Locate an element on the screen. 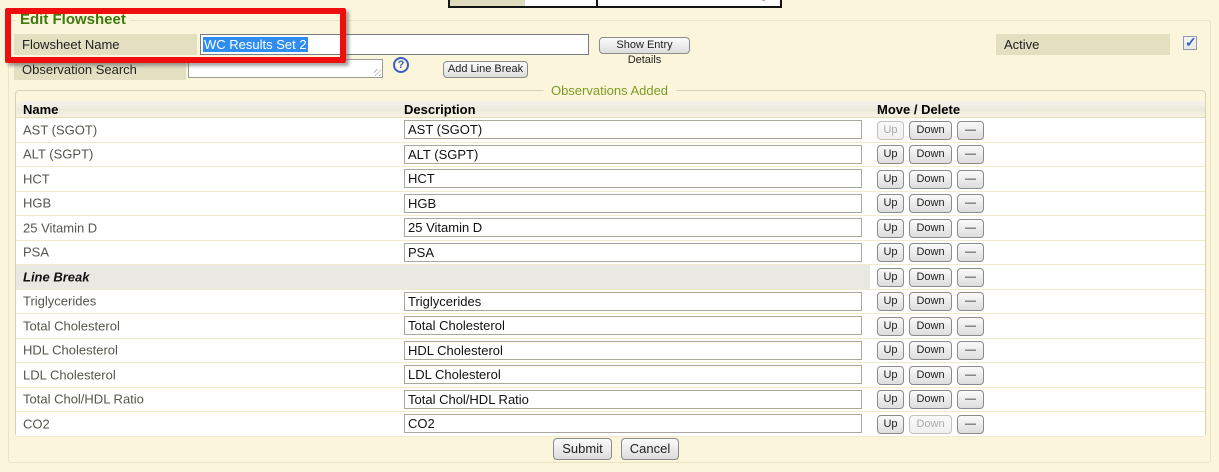 The height and width of the screenshot is (472, 1219). observations-table-header: Name Description Move / Delete is located at coordinates (610, 109).